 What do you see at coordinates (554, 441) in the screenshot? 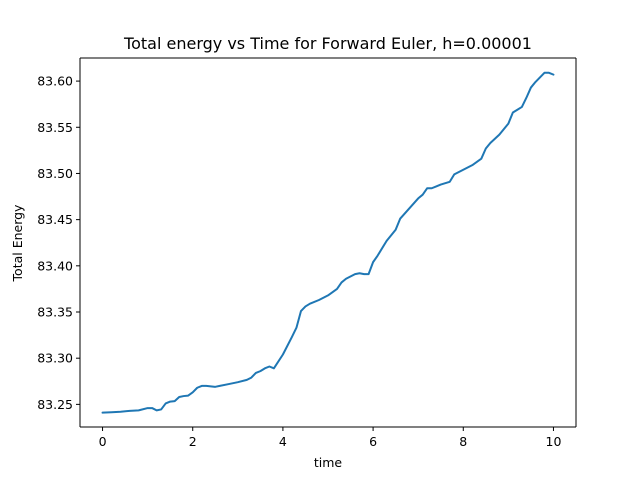
I see `x-tick-label: 10` at bounding box center [554, 441].